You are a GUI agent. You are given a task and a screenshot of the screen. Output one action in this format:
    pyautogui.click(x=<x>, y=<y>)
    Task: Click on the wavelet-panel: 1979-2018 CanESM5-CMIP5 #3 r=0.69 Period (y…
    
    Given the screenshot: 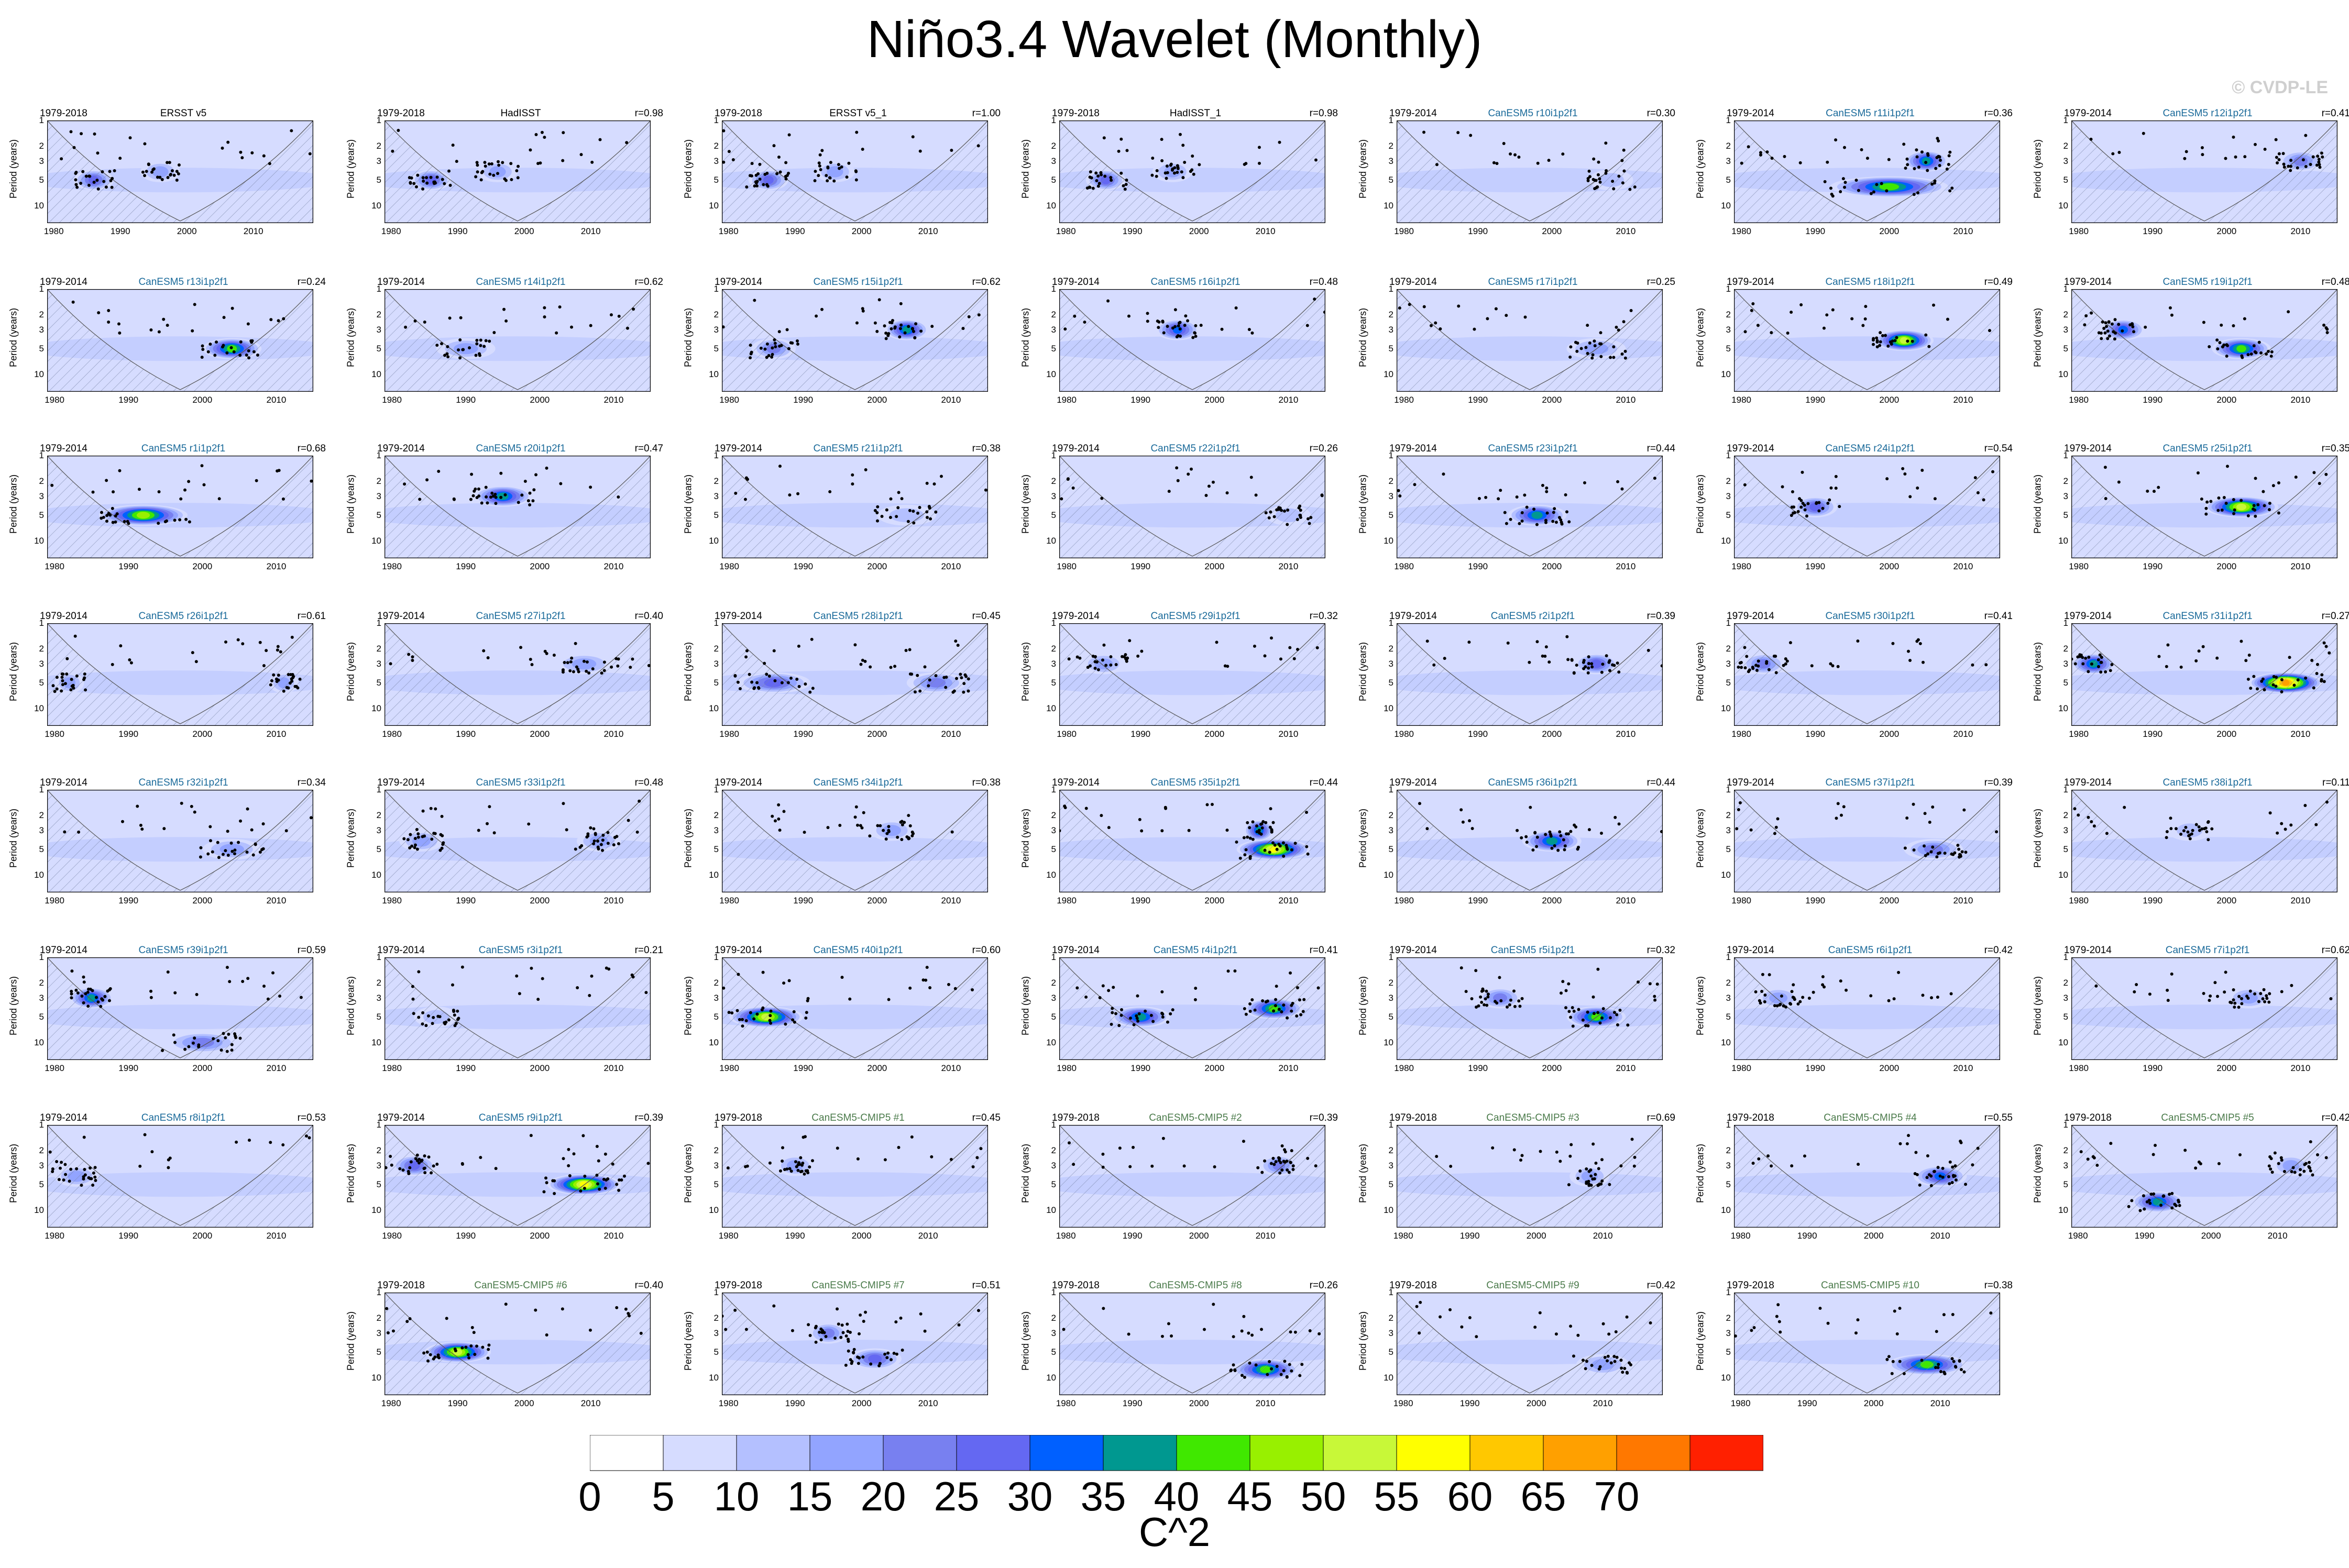 What is the action you would take?
    pyautogui.click(x=1517, y=1182)
    